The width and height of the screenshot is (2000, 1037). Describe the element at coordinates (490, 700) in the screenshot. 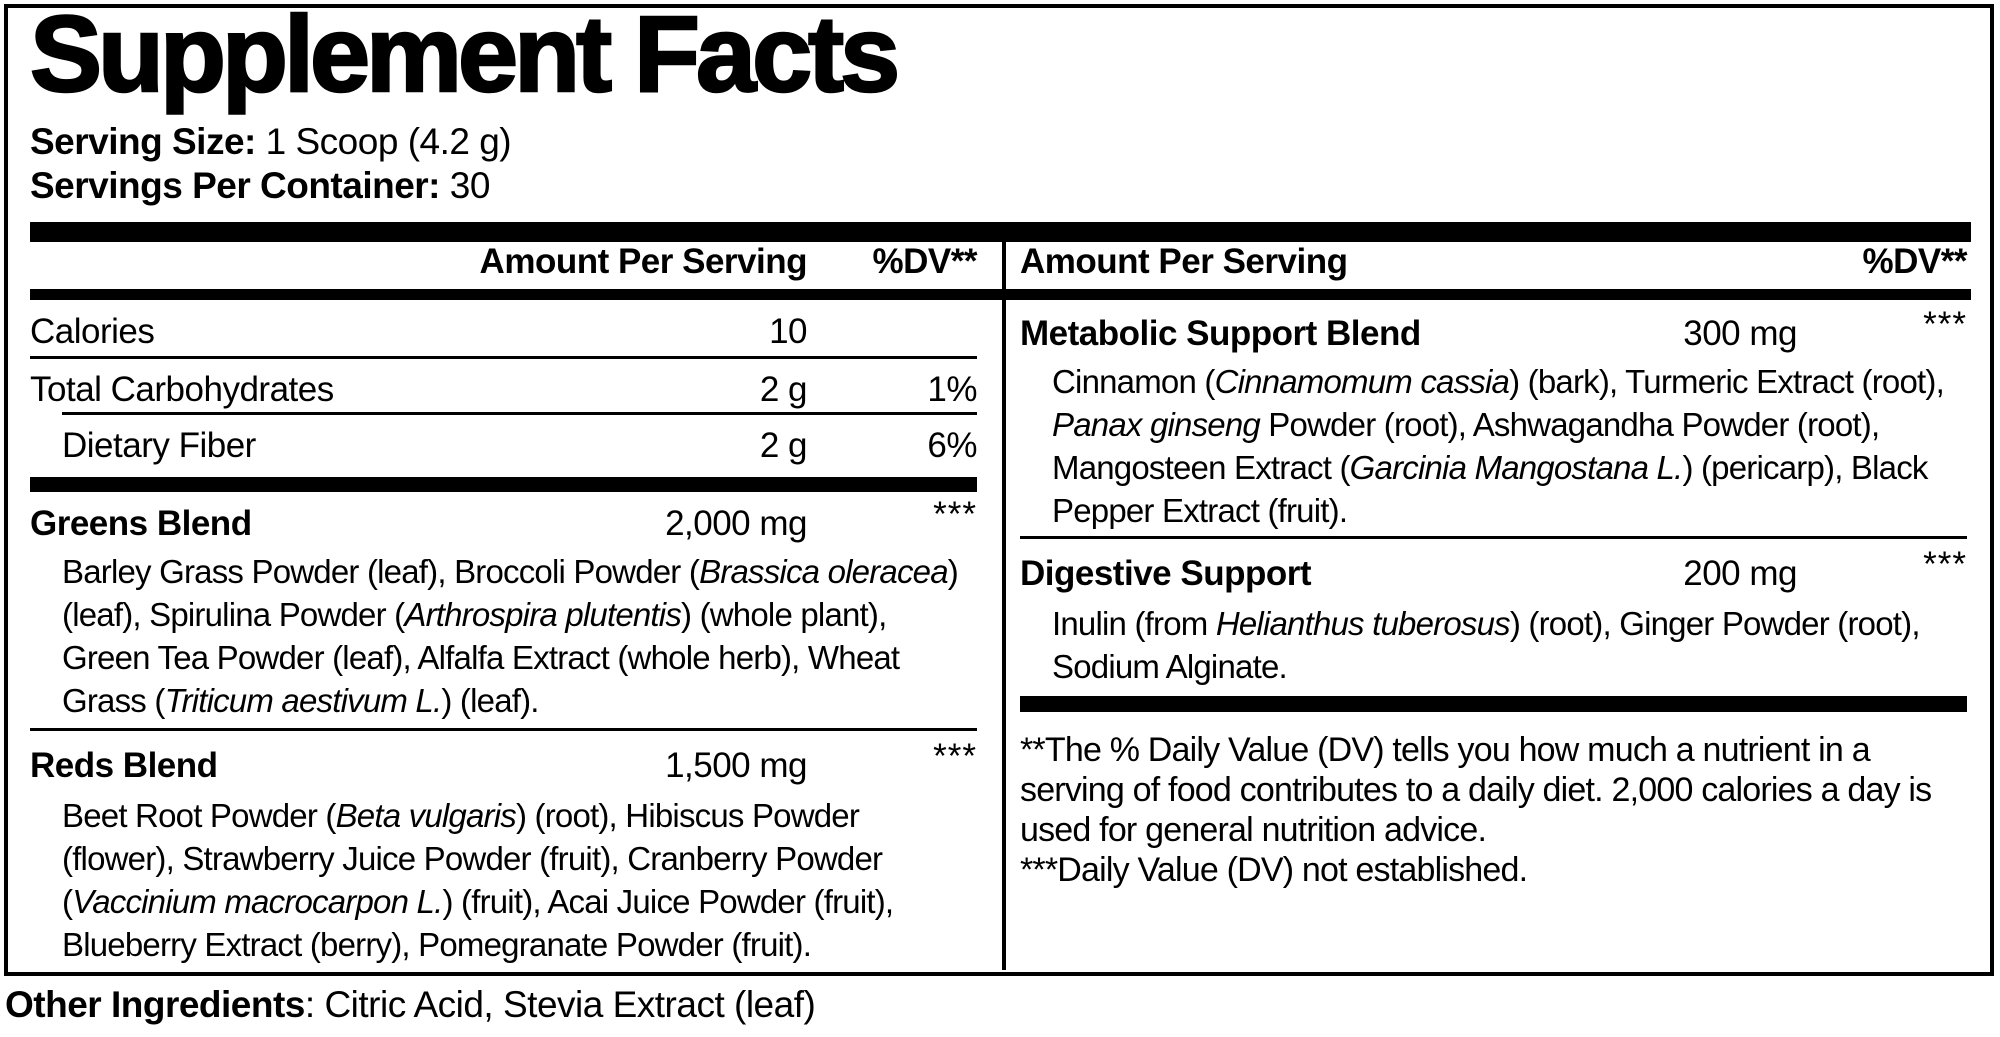

I see `description-segment: ) (leaf).` at that location.